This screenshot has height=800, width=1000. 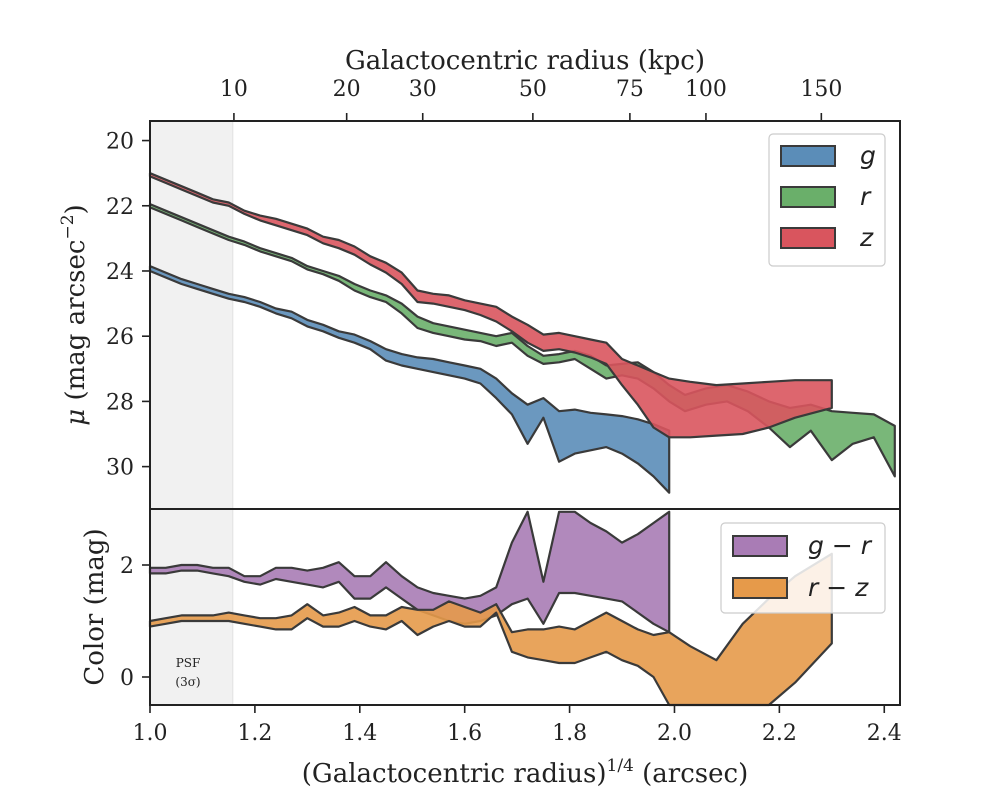 What do you see at coordinates (234, 89) in the screenshot?
I see `top-tick-label-10: 10` at bounding box center [234, 89].